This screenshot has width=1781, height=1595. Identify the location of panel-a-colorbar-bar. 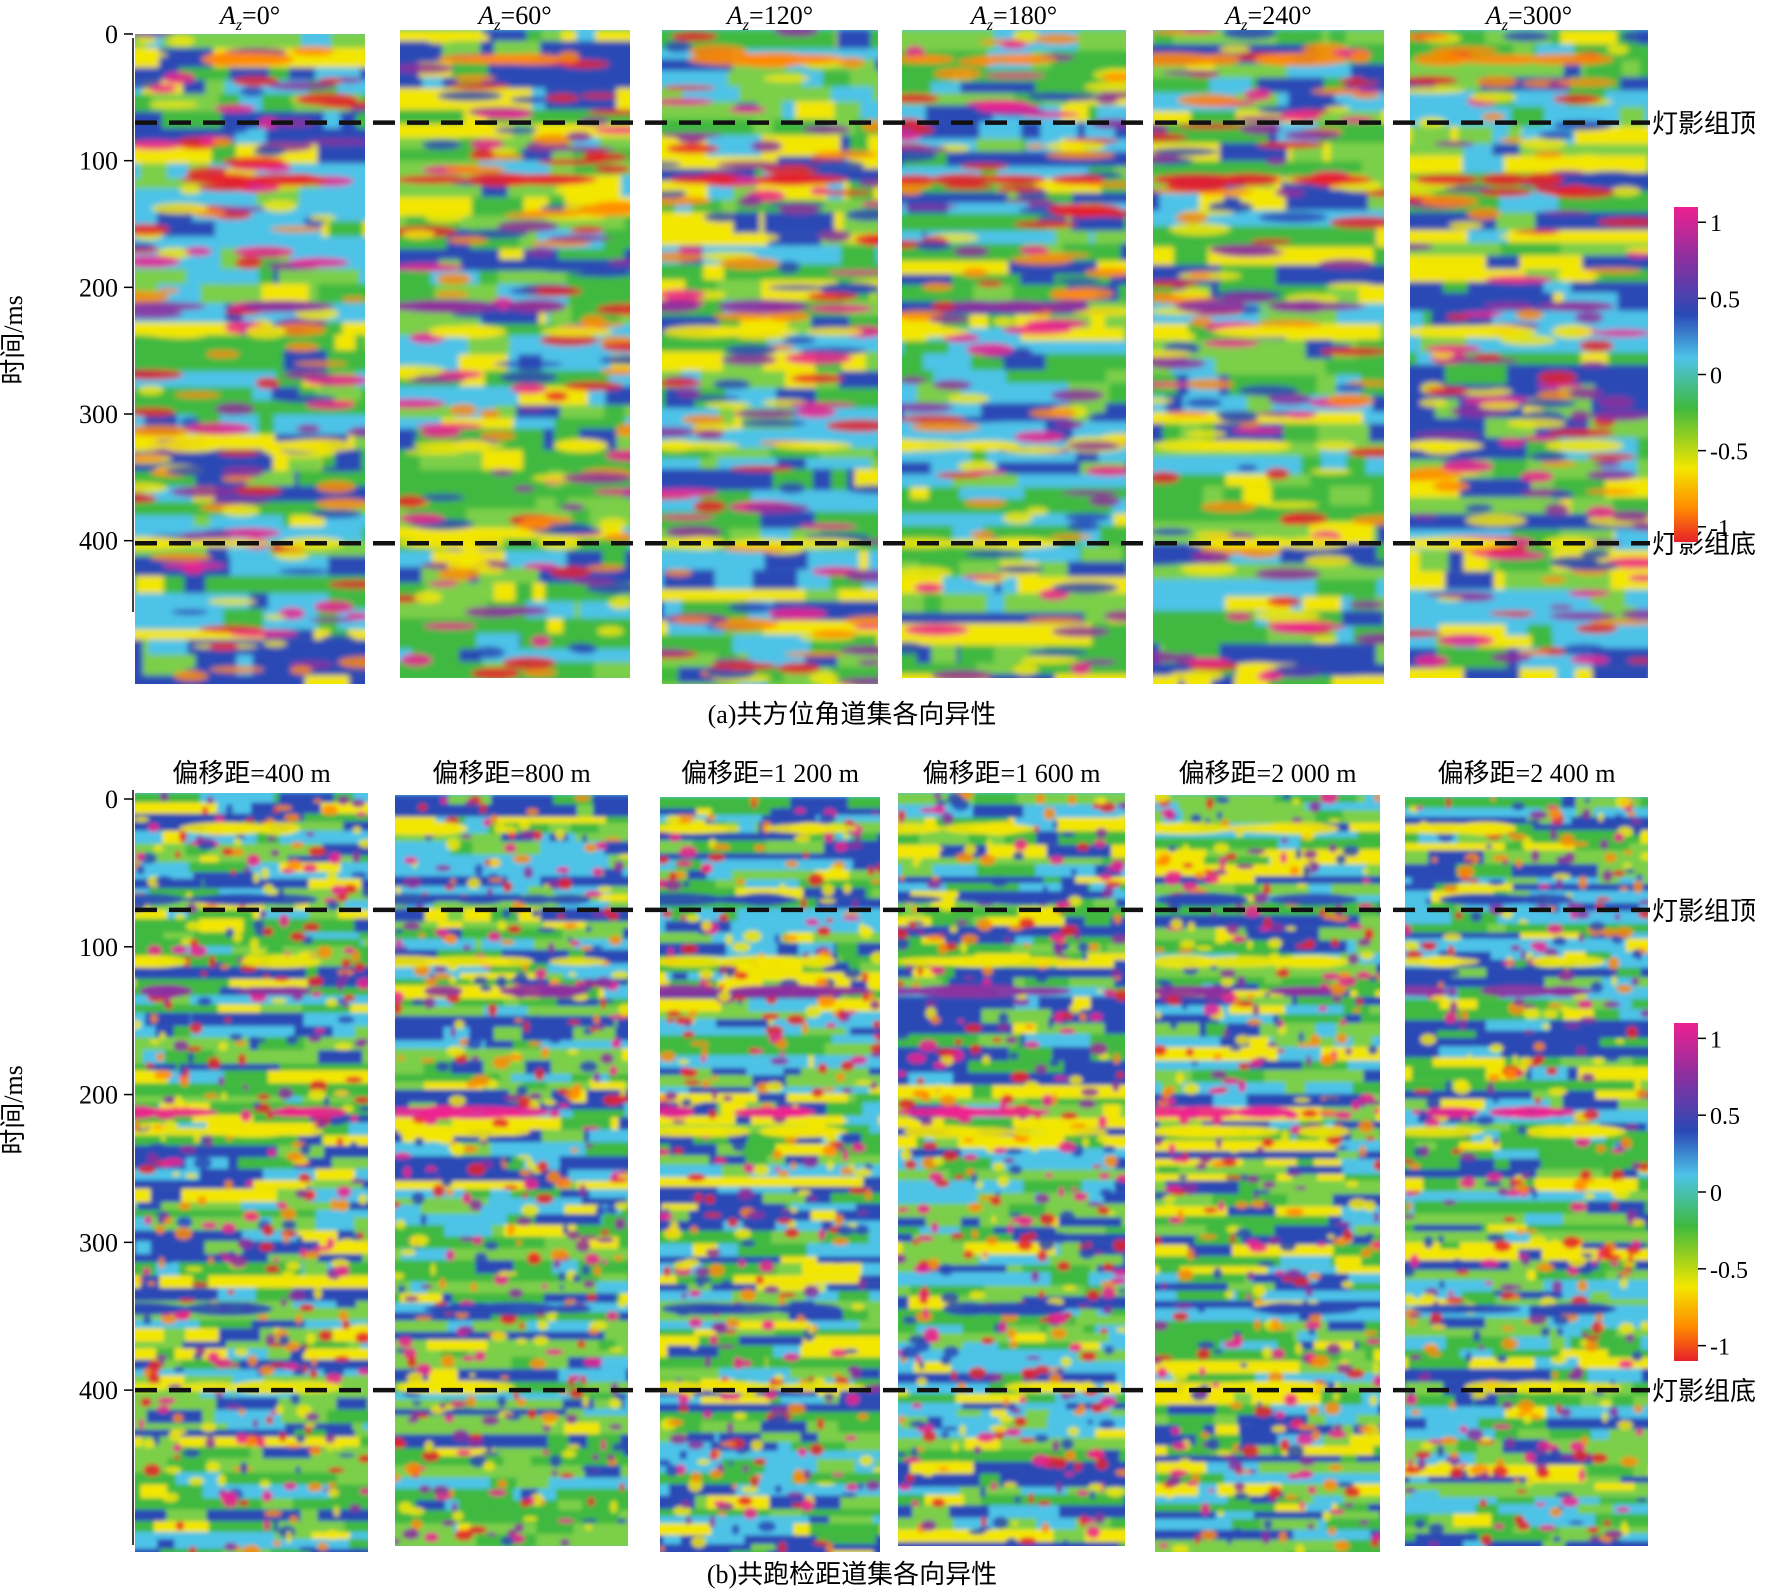
(1686, 374).